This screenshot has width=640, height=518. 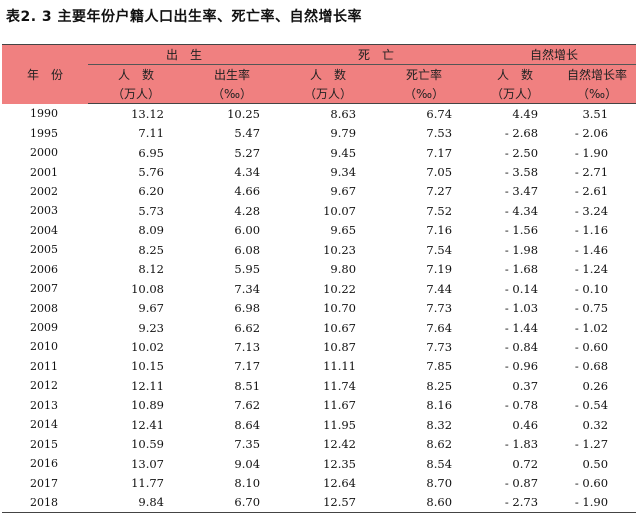 What do you see at coordinates (521, 444) in the screenshot?
I see `natural-count-cell: - 1.83` at bounding box center [521, 444].